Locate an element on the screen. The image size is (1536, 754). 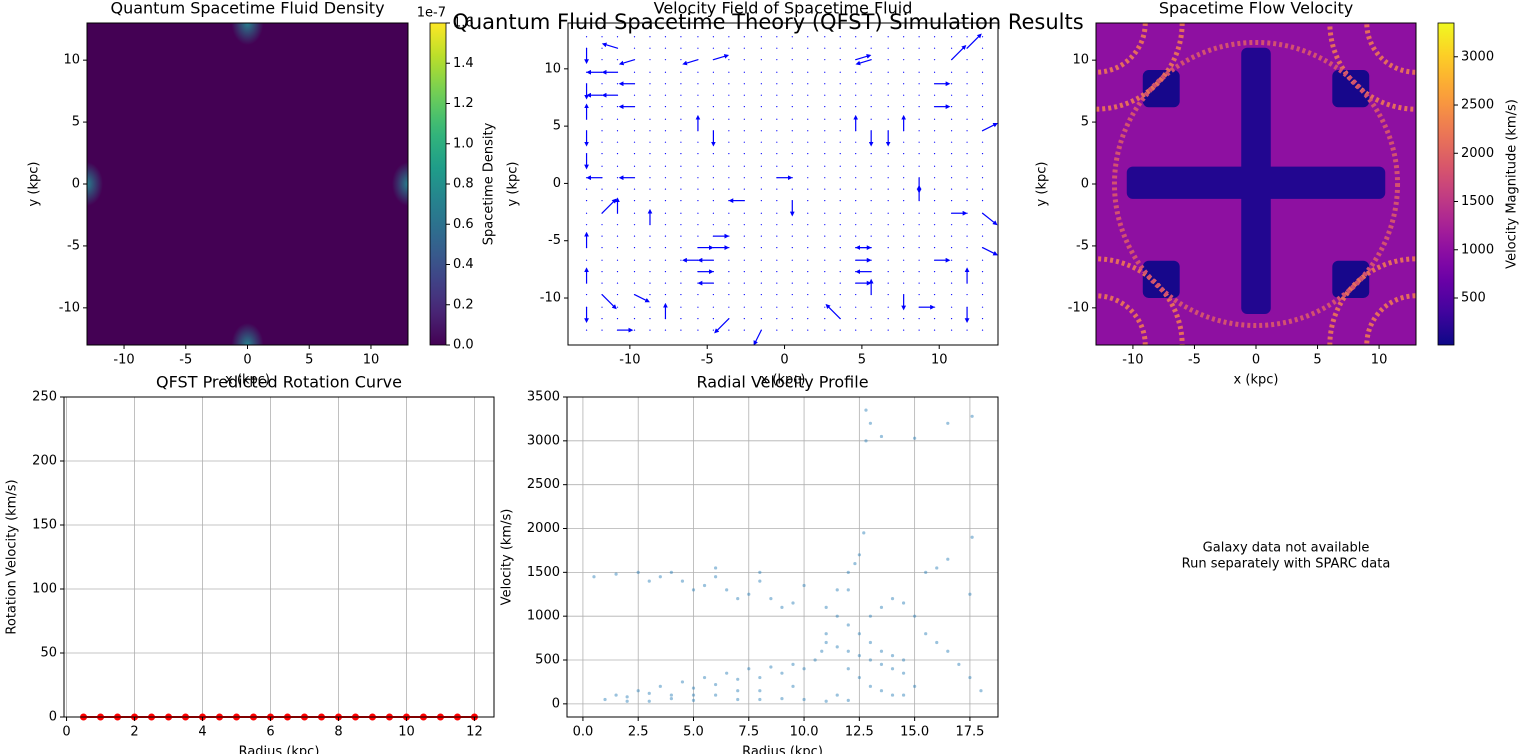
y-tick-label: 200 is located at coordinates (44, 461).